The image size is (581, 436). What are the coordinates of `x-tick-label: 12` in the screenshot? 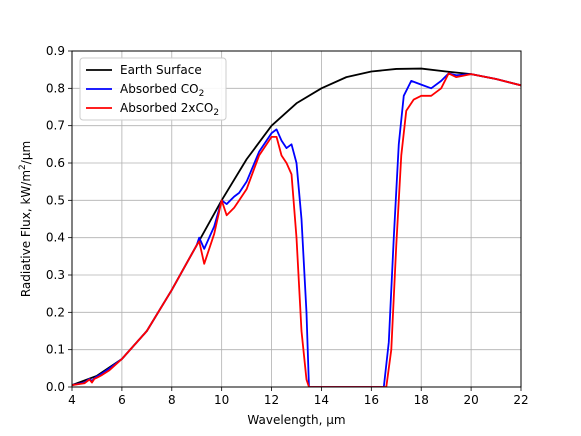 It's located at (271, 400).